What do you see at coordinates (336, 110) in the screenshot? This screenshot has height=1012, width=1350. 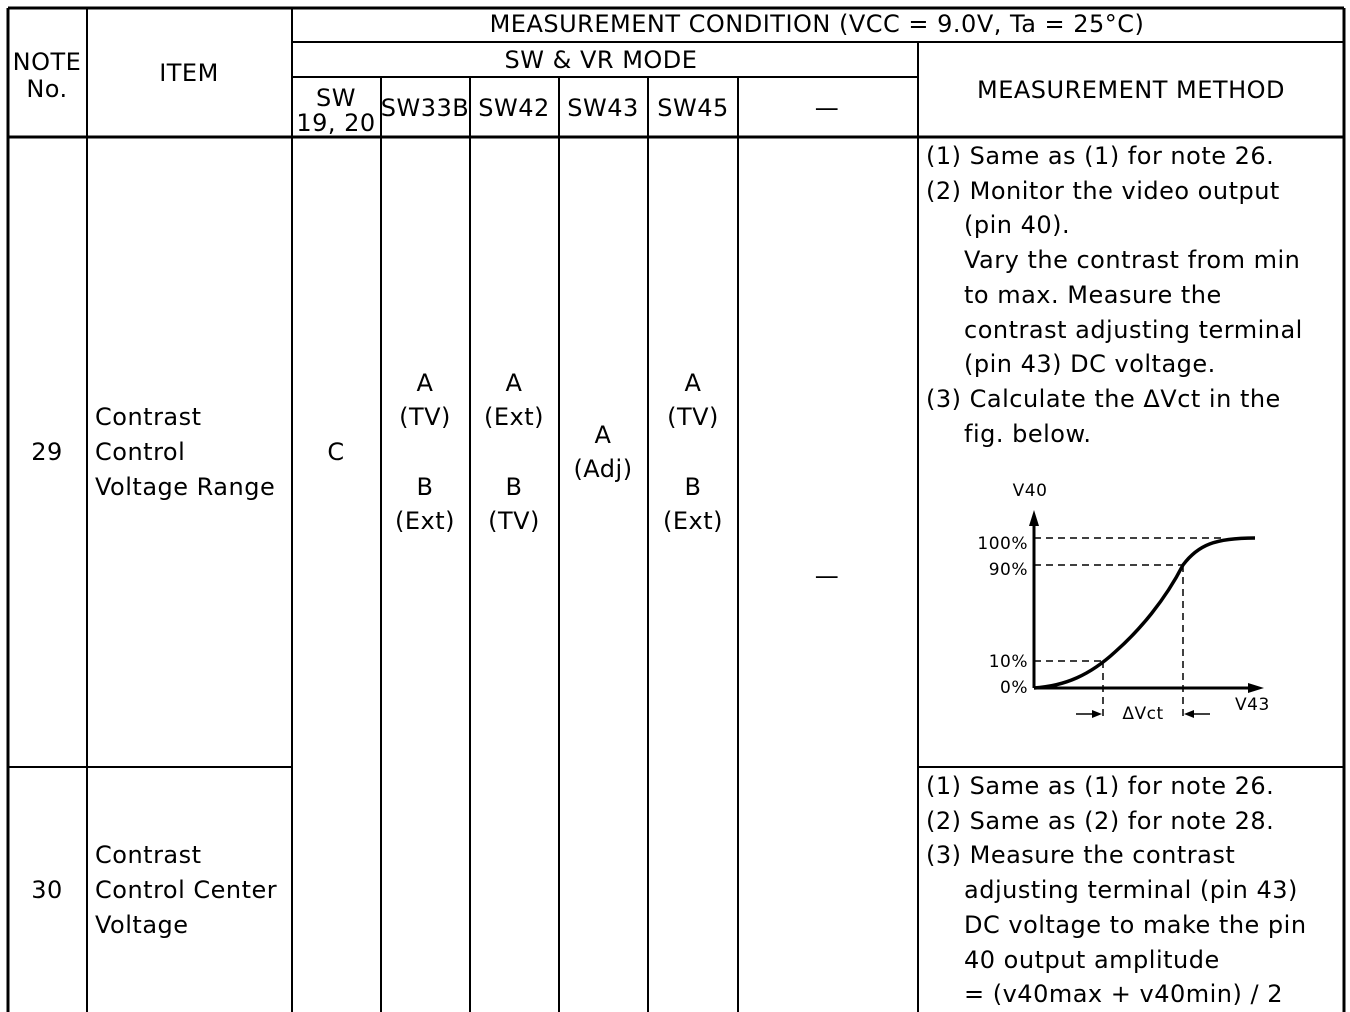 I see `col-header-sw19-20: SW 19, 20` at bounding box center [336, 110].